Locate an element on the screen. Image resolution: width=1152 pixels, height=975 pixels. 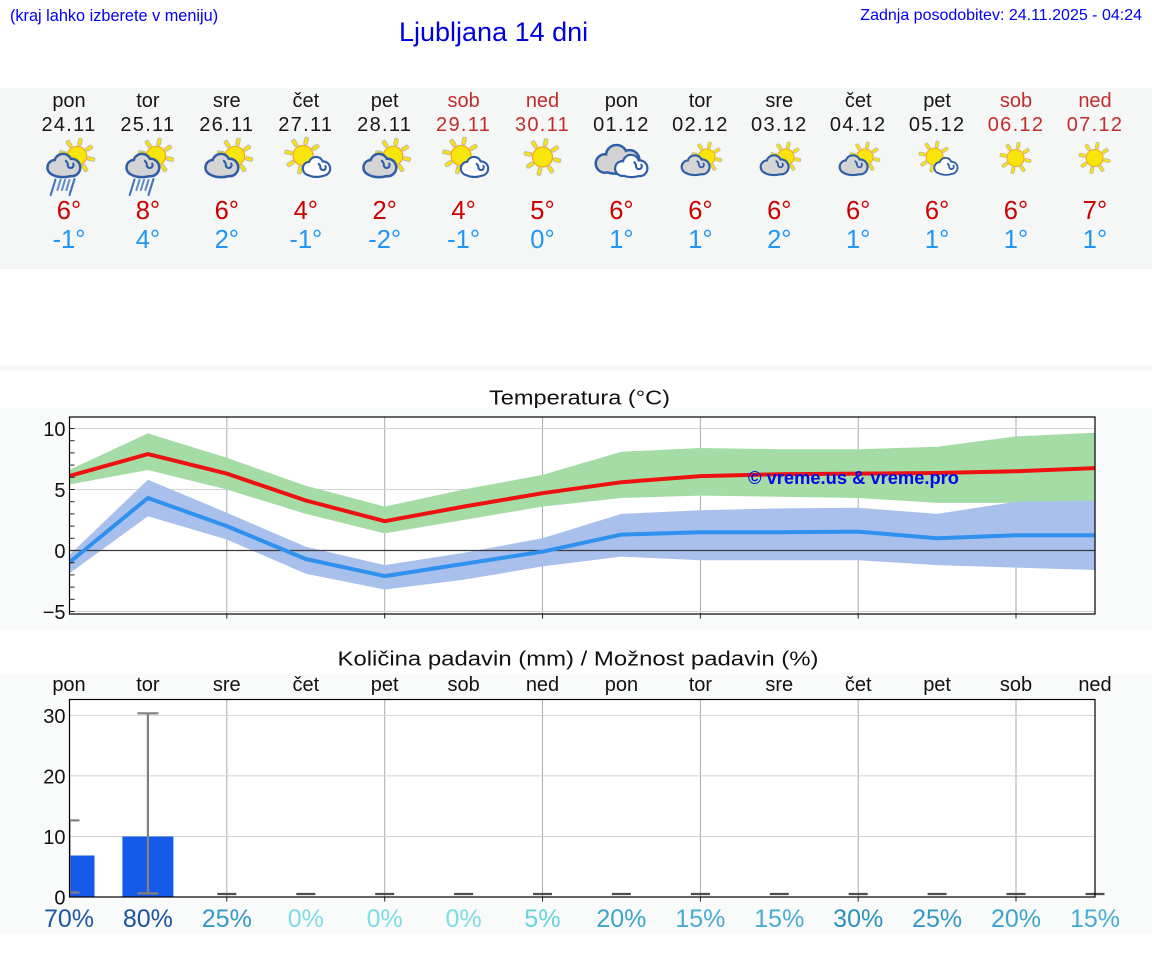
svg-text: 70% is located at coordinates (69, 919).